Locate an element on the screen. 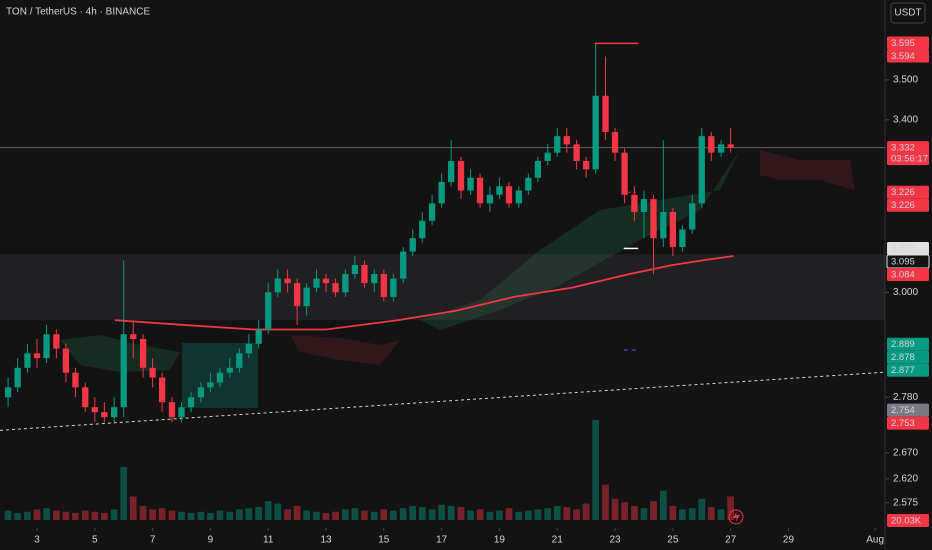  price-tag-label: 2.878 is located at coordinates (903, 357).